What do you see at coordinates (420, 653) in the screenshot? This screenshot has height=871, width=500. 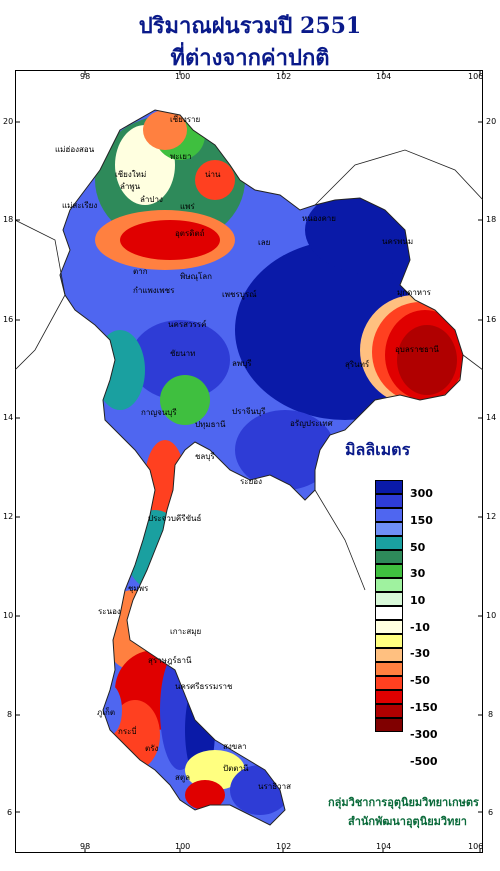 I see `legend-label: -30` at bounding box center [420, 653].